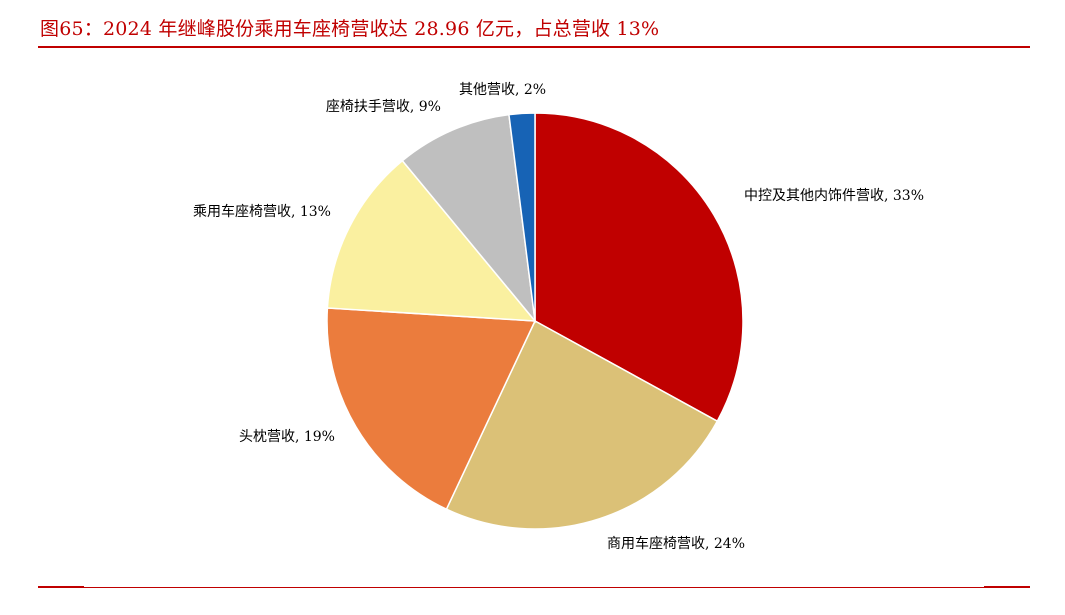  What do you see at coordinates (676, 543) in the screenshot?
I see `slice-label-2: 商用车座椅营收, 24%` at bounding box center [676, 543].